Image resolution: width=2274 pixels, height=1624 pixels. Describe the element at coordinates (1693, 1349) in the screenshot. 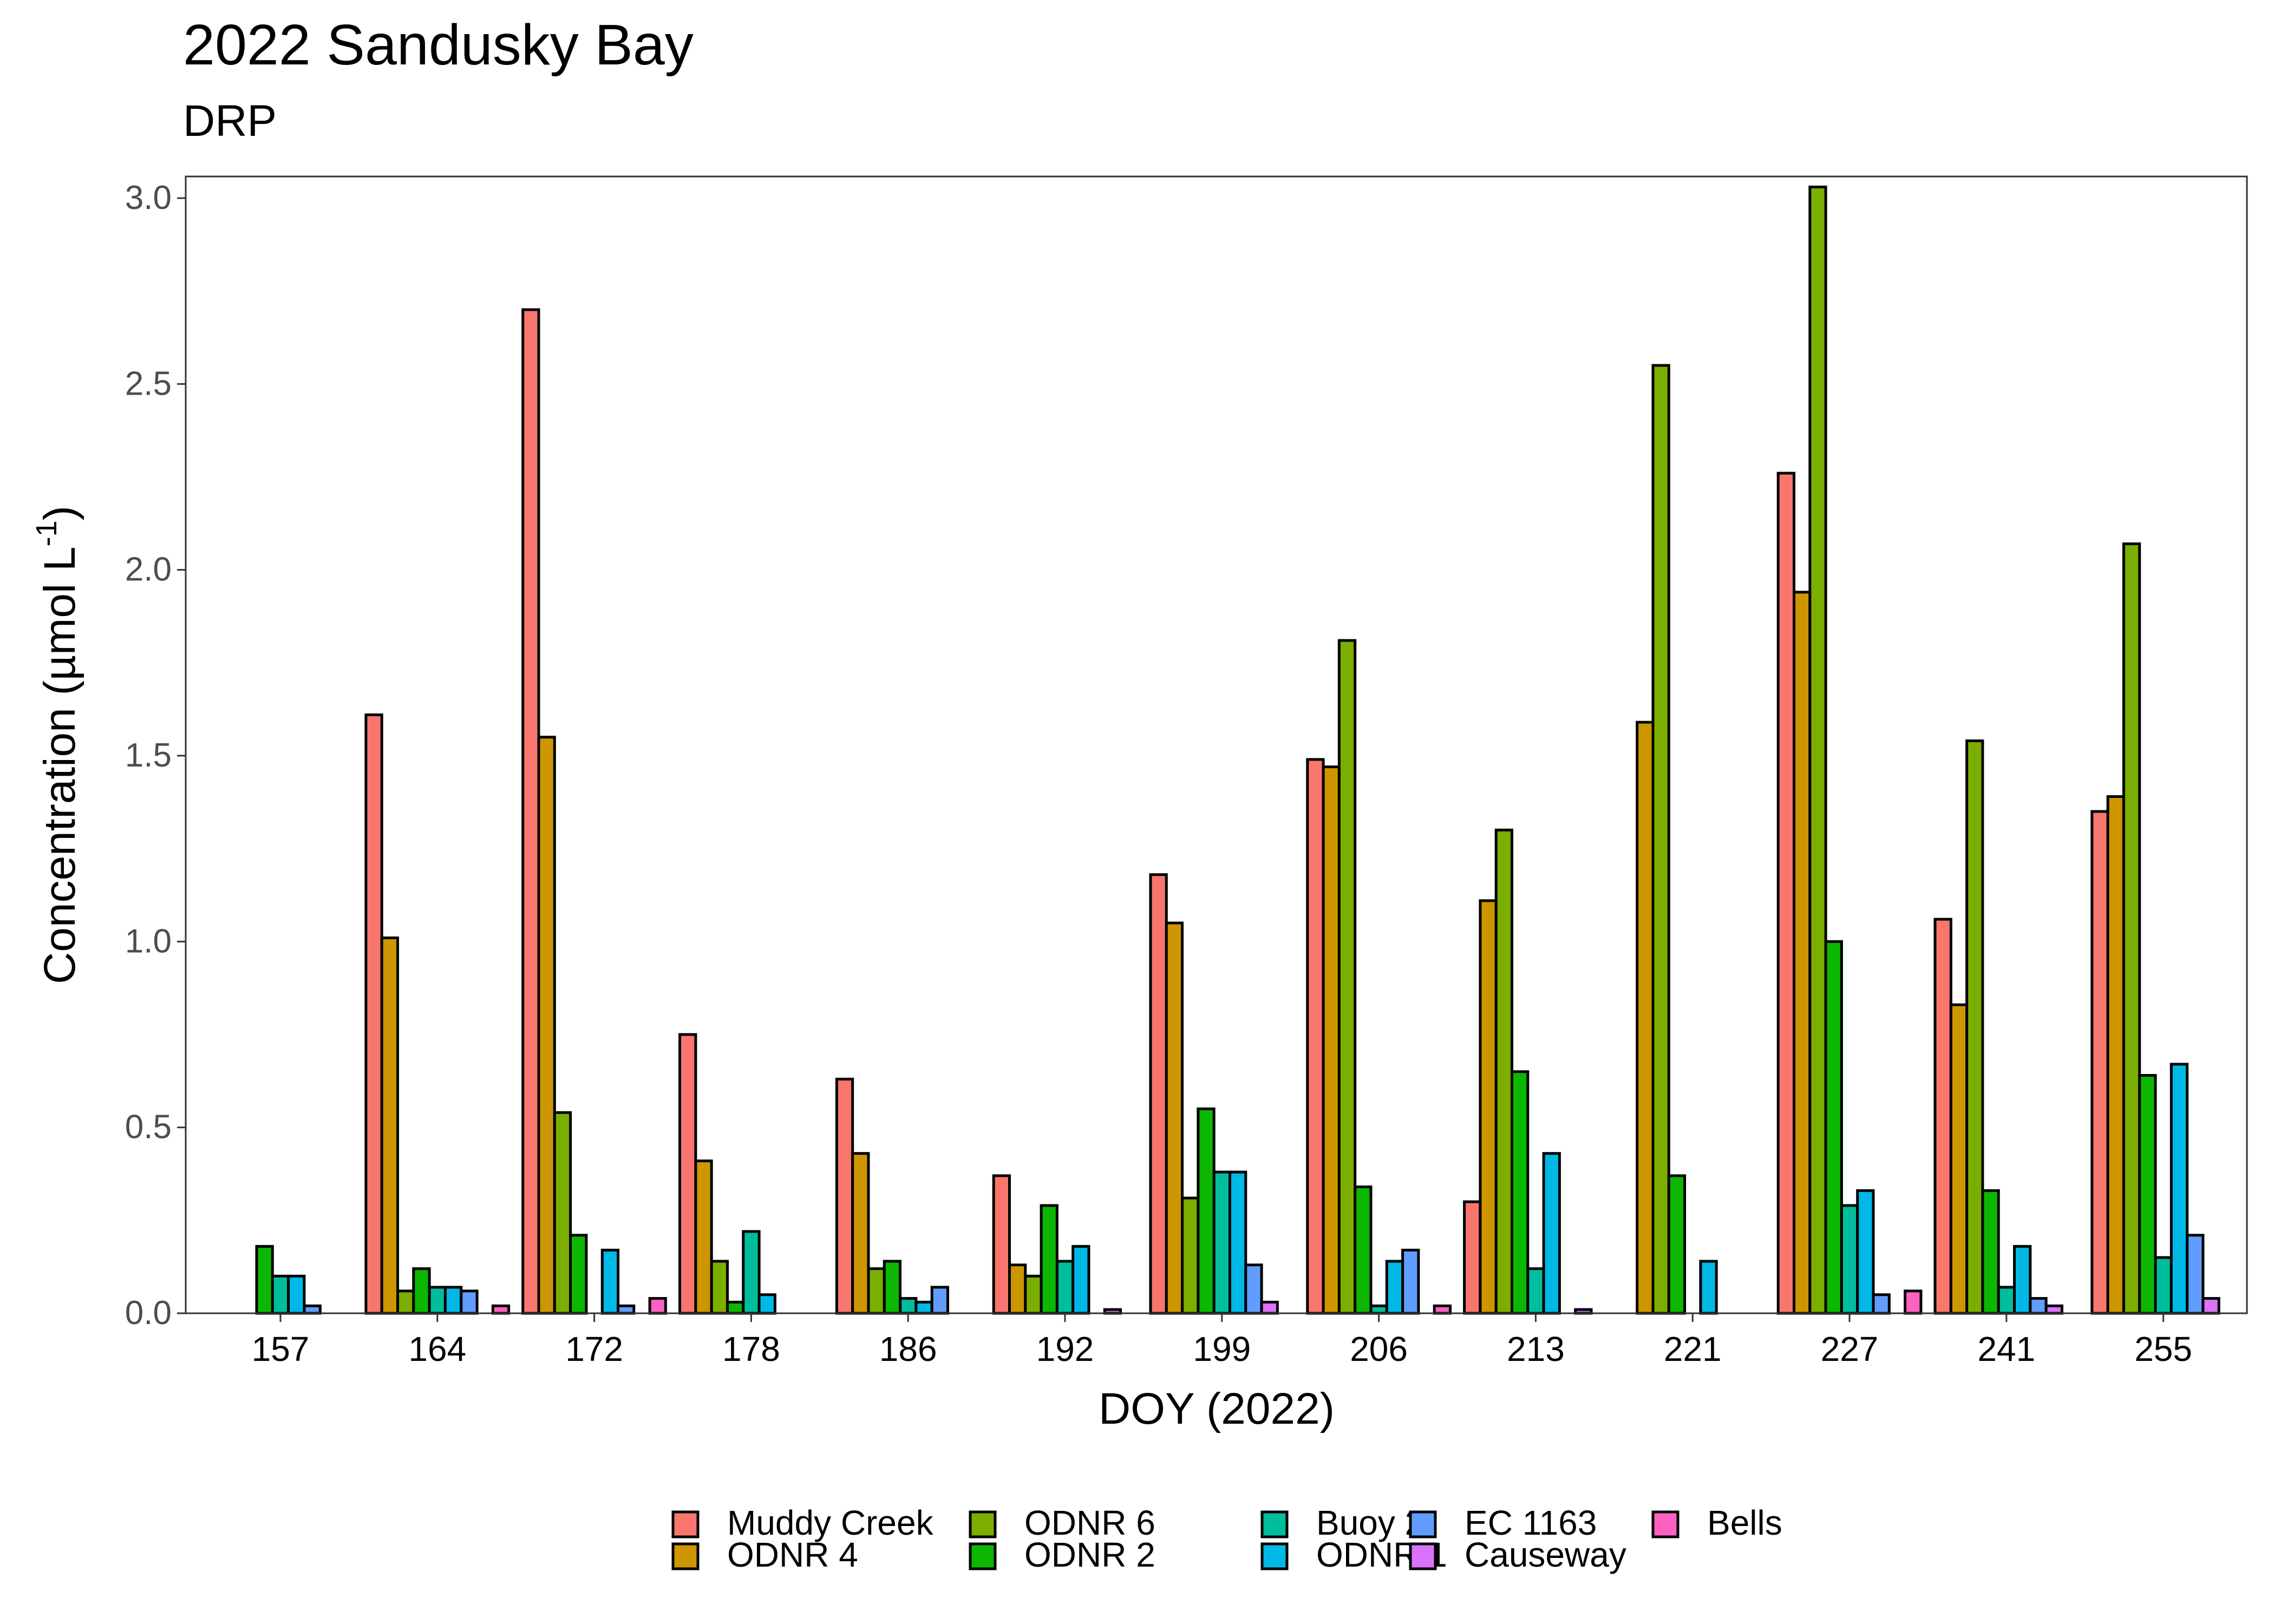

I see `x-tick-label: 221` at that location.